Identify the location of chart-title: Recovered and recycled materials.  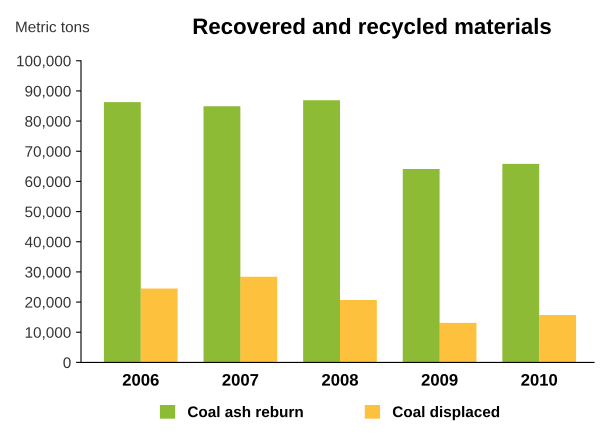
(372, 28).